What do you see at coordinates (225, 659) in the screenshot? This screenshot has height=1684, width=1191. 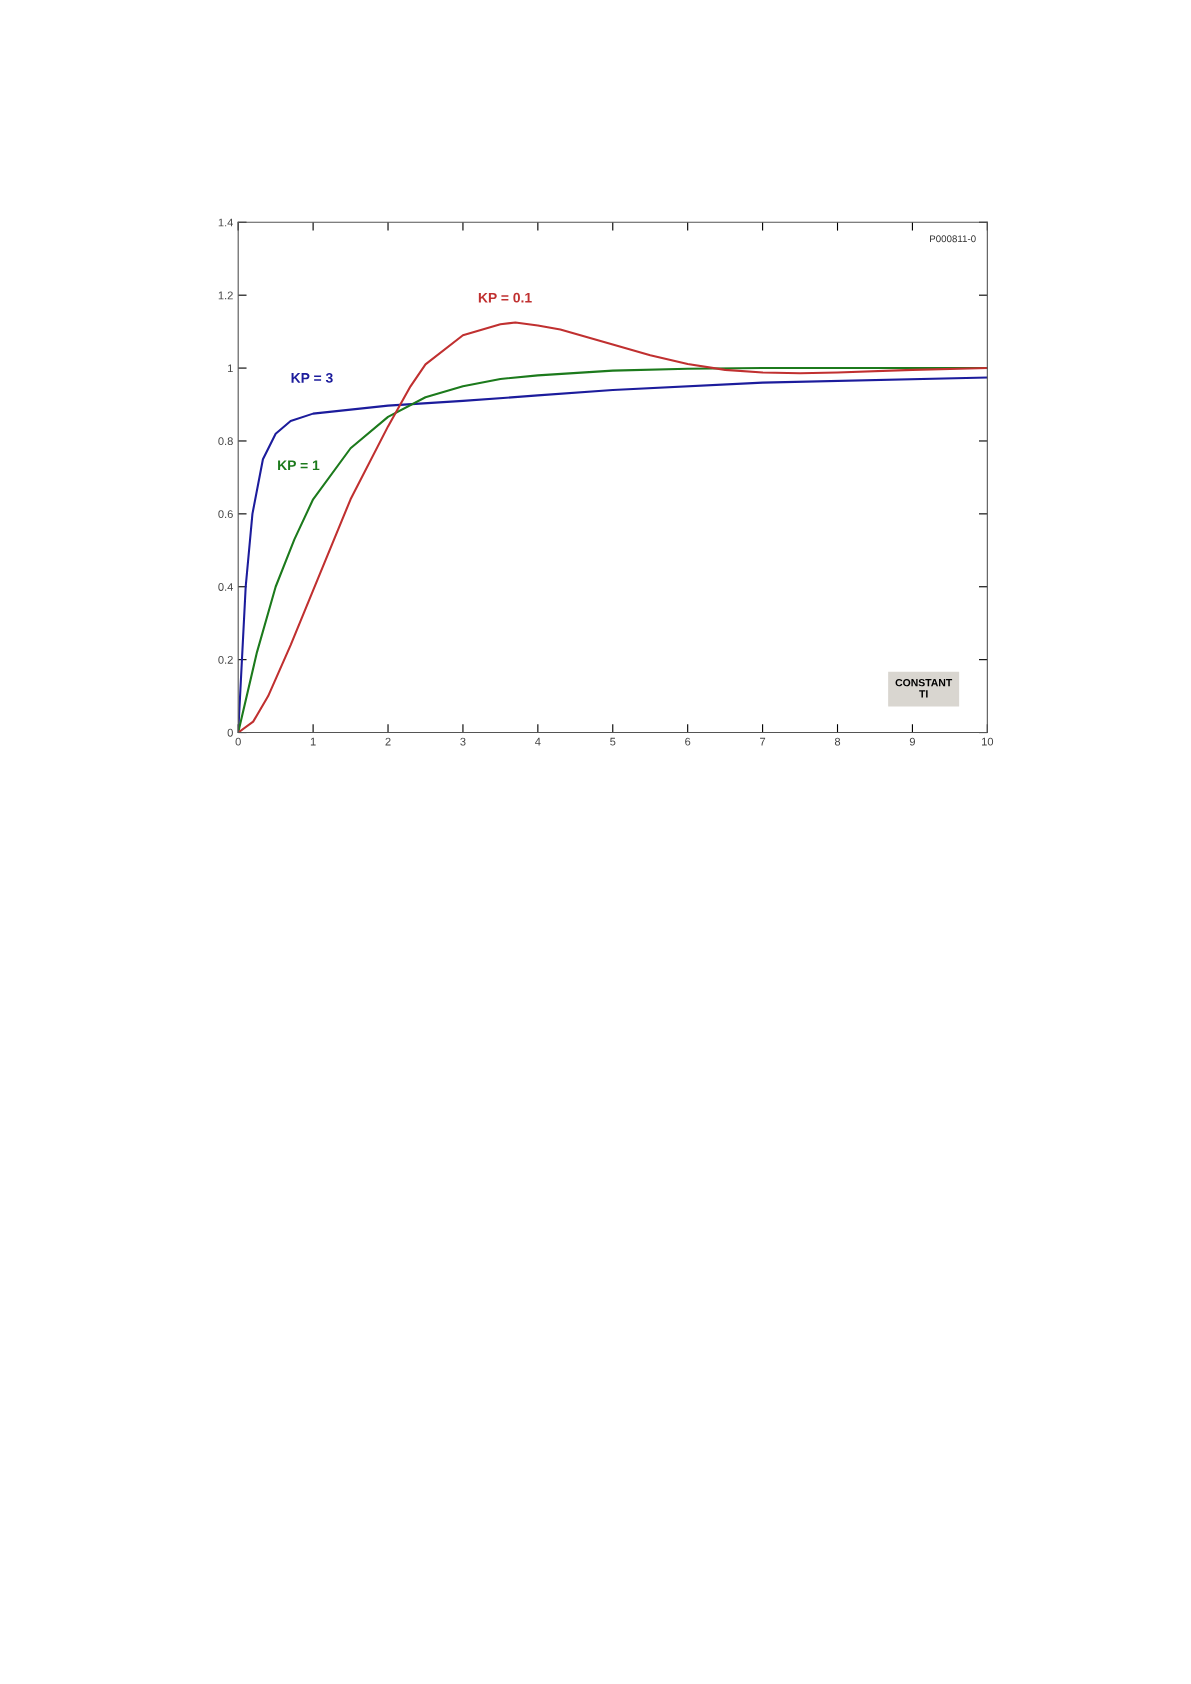 I see `y-tick-label: 0.2` at bounding box center [225, 659].